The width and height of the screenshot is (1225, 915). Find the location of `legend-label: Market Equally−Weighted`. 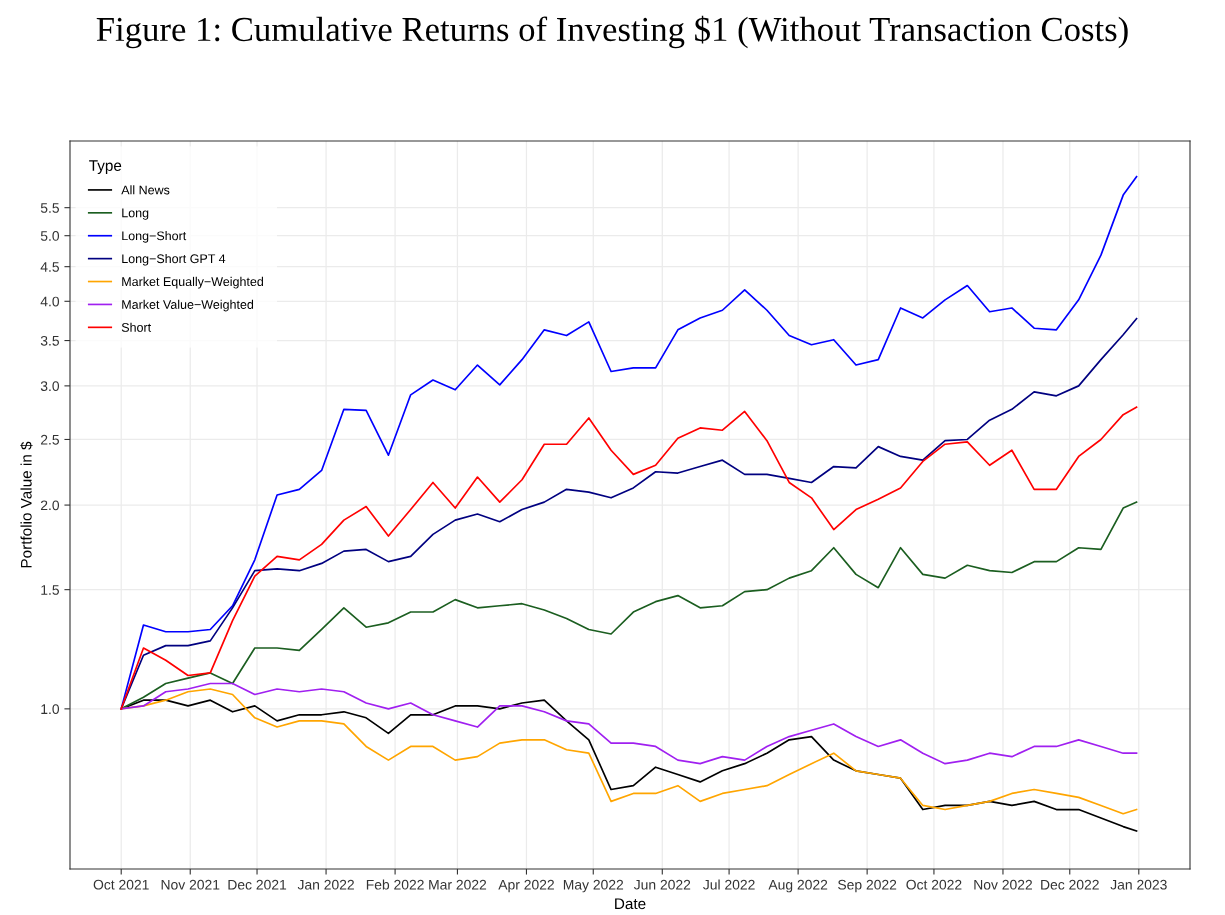

legend-label: Market Equally−Weighted is located at coordinates (193, 282).